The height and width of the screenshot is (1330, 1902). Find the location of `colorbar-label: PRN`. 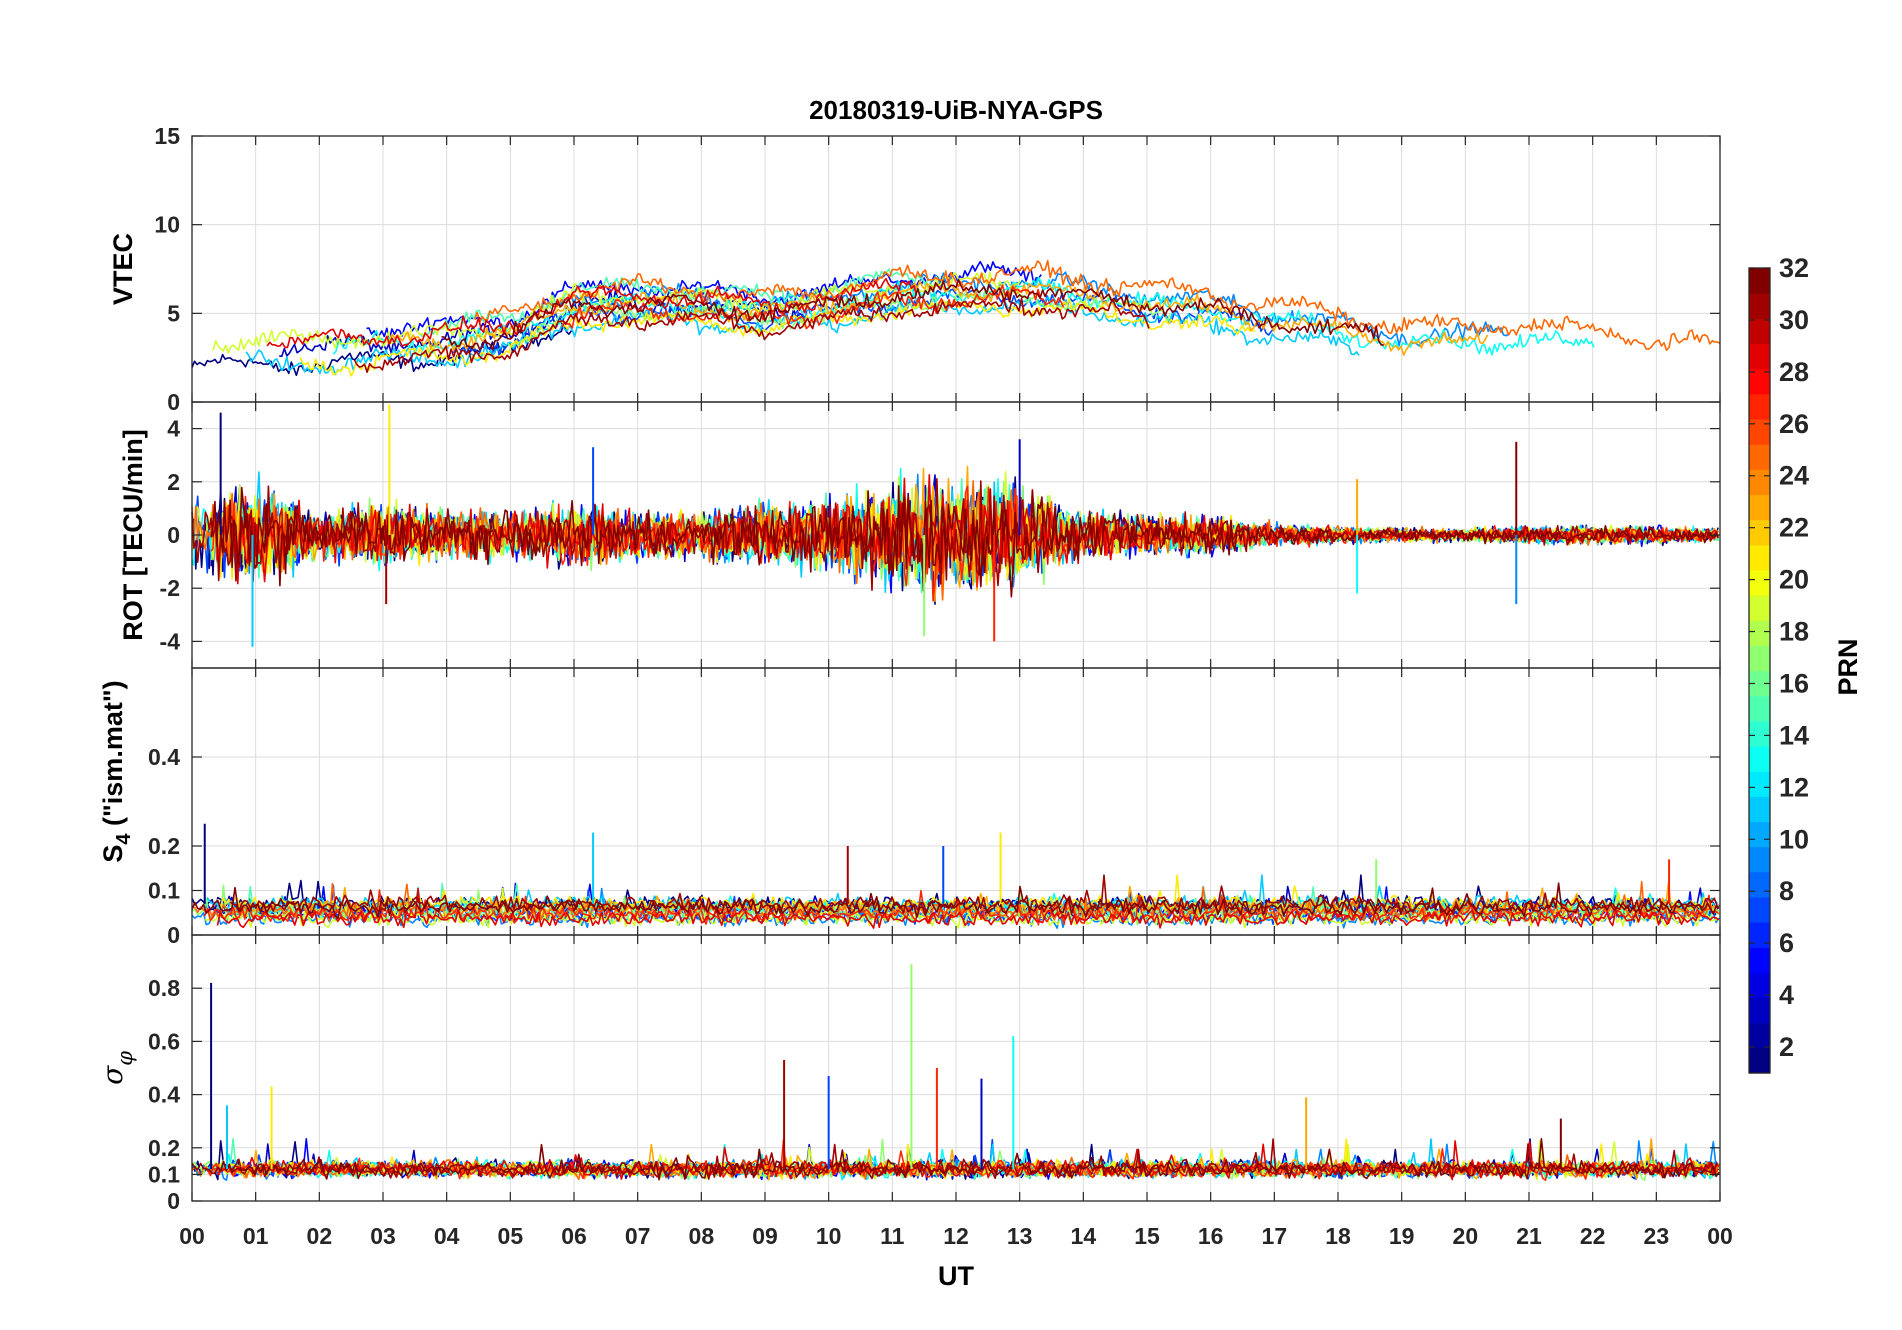

colorbar-label: PRN is located at coordinates (1848, 666).